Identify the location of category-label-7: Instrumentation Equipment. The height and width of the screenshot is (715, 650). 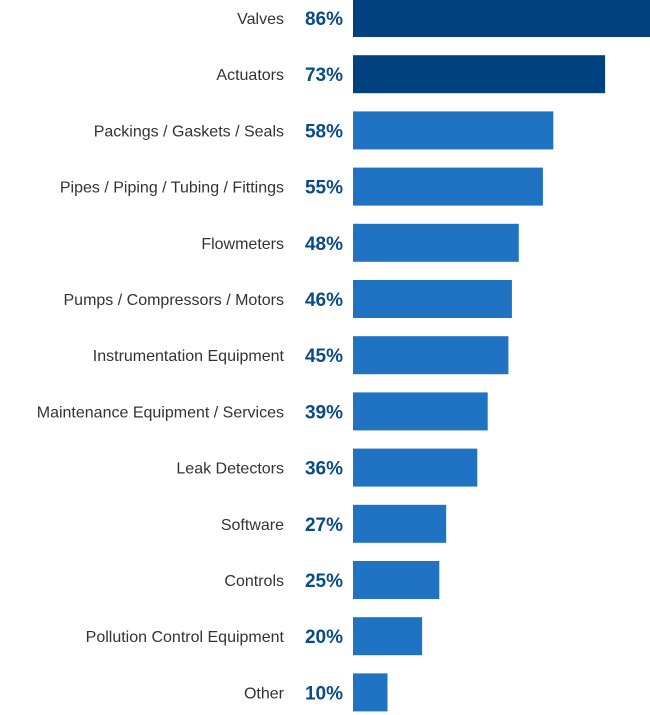
(189, 356).